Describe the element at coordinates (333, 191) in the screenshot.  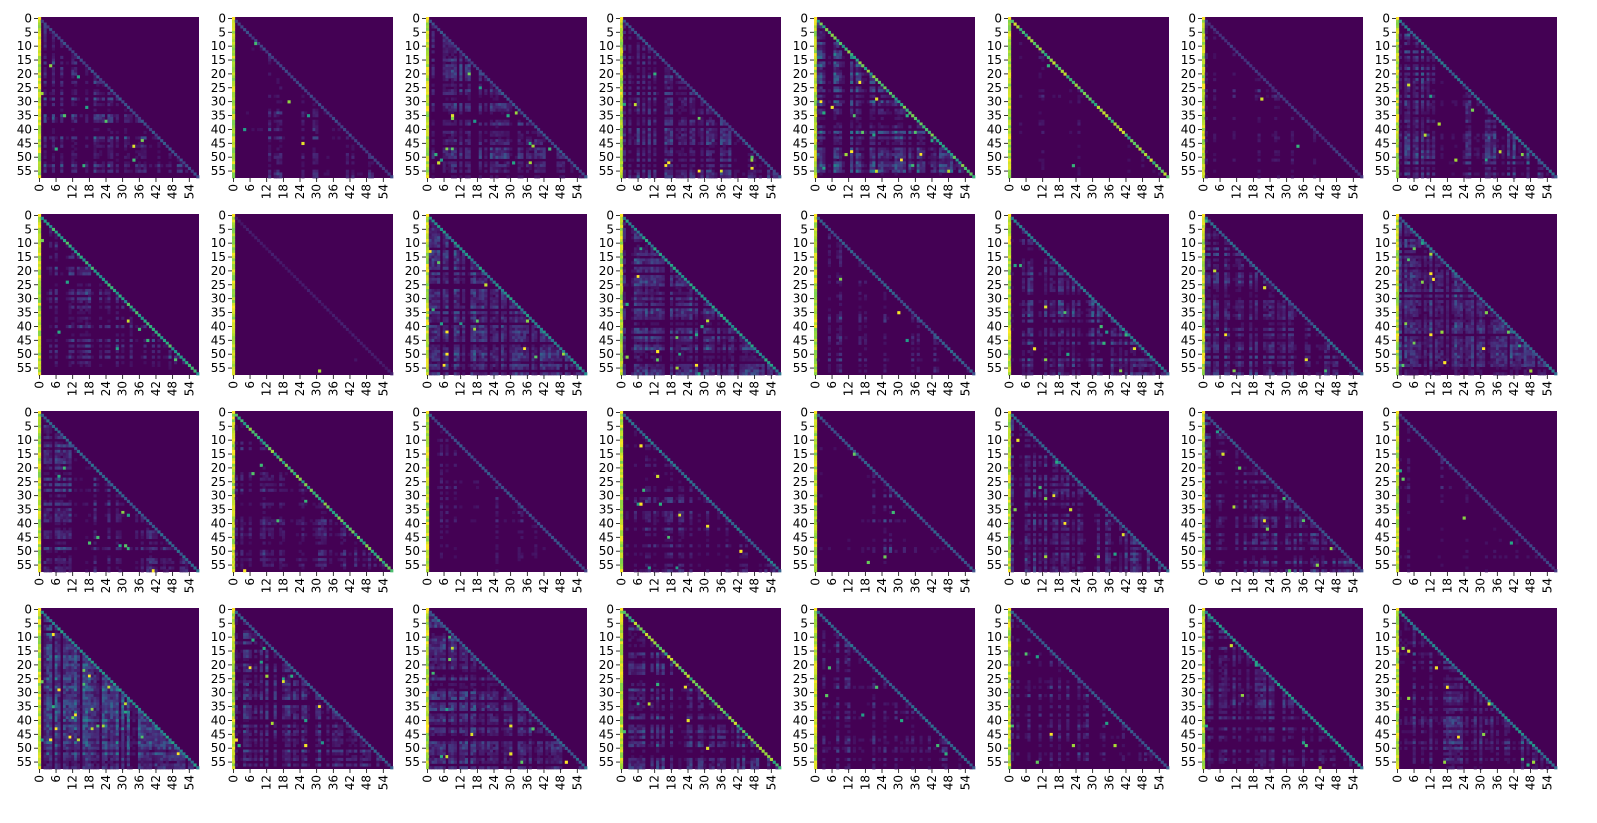
I see `x-tick-label: 36` at that location.